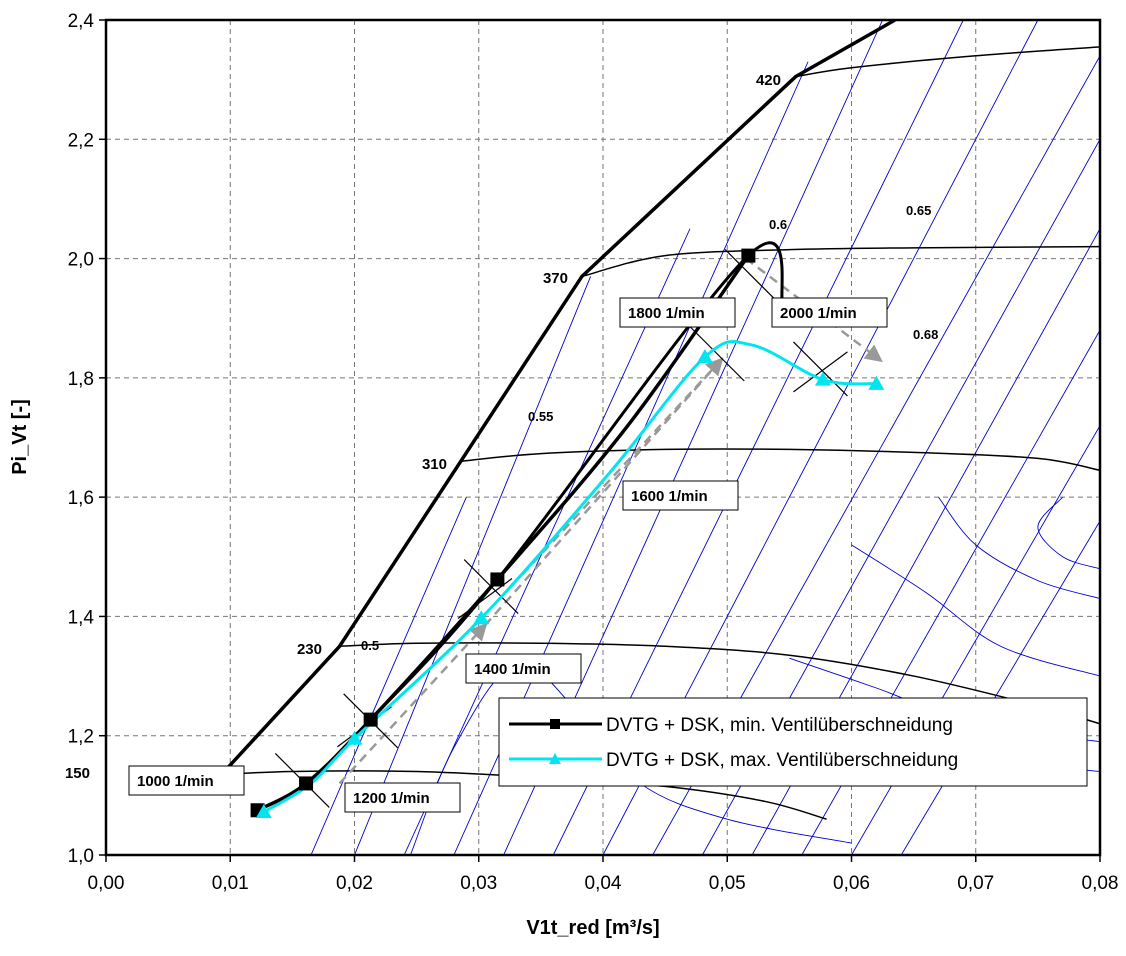 This screenshot has width=1126, height=956. What do you see at coordinates (782, 760) in the screenshot?
I see `legend-series-max: DVTG + DSK, max. Ventilüberschneidung` at bounding box center [782, 760].